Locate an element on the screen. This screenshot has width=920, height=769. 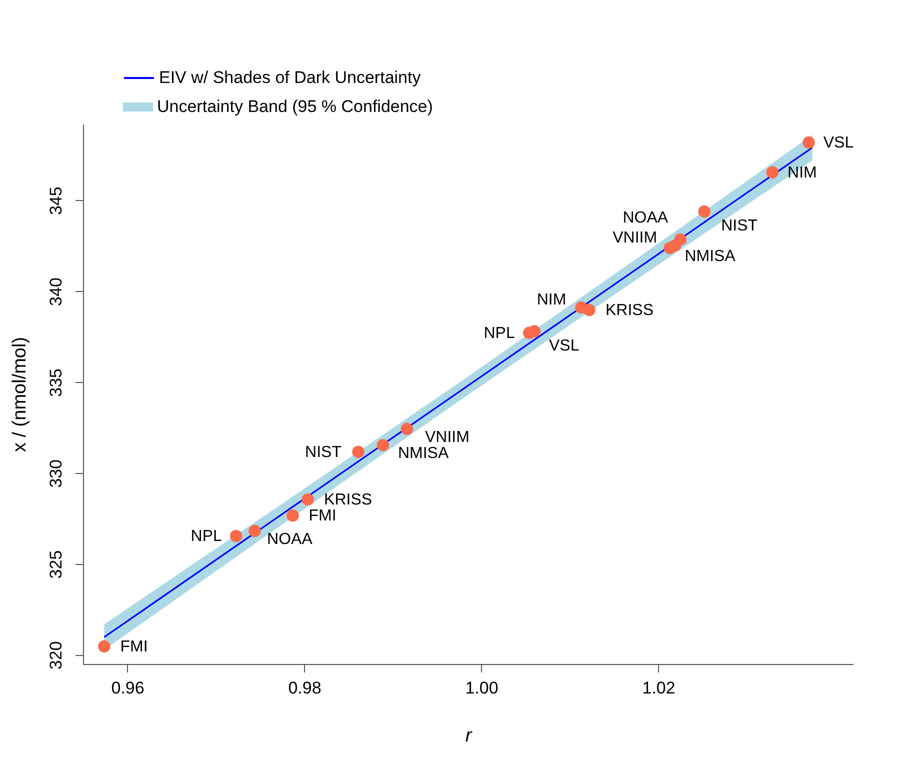
x-axis-title: r is located at coordinates (468, 736).